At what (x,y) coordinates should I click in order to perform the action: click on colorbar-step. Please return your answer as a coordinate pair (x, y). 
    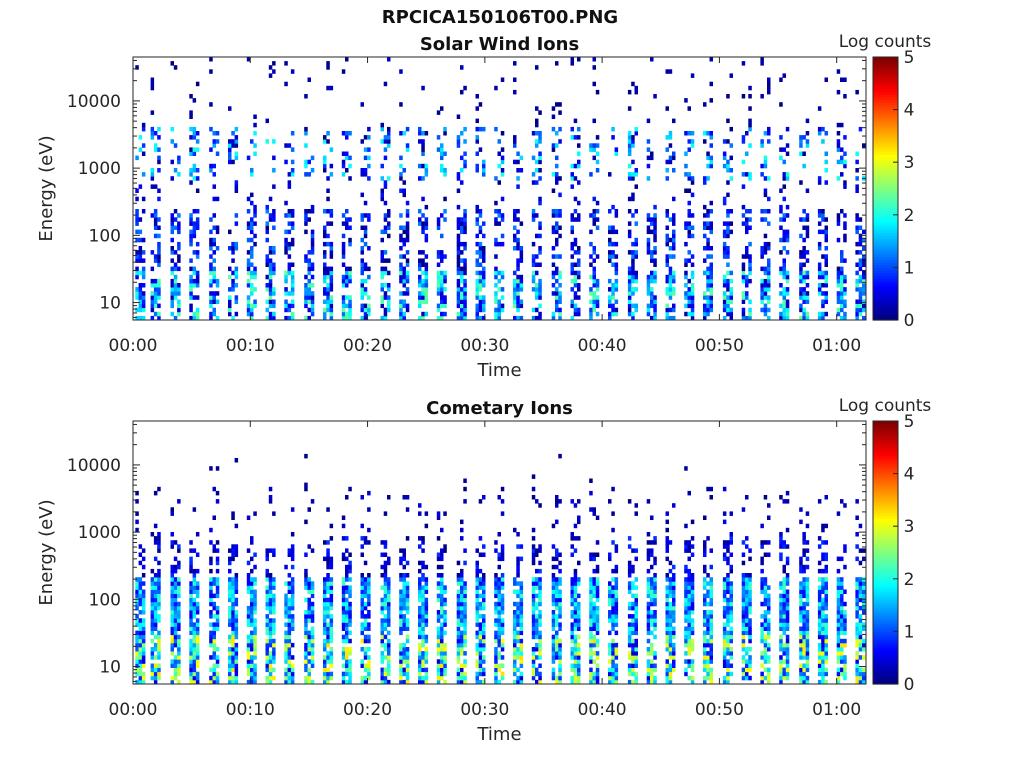
    Looking at the image, I should click on (885, 293).